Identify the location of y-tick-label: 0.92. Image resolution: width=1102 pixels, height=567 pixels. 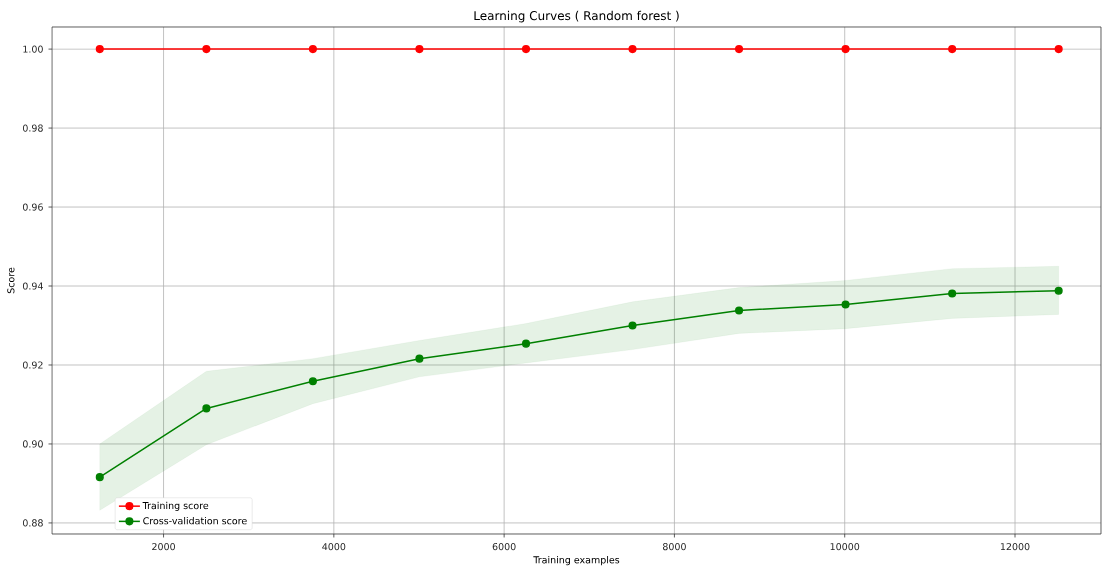
(32, 365).